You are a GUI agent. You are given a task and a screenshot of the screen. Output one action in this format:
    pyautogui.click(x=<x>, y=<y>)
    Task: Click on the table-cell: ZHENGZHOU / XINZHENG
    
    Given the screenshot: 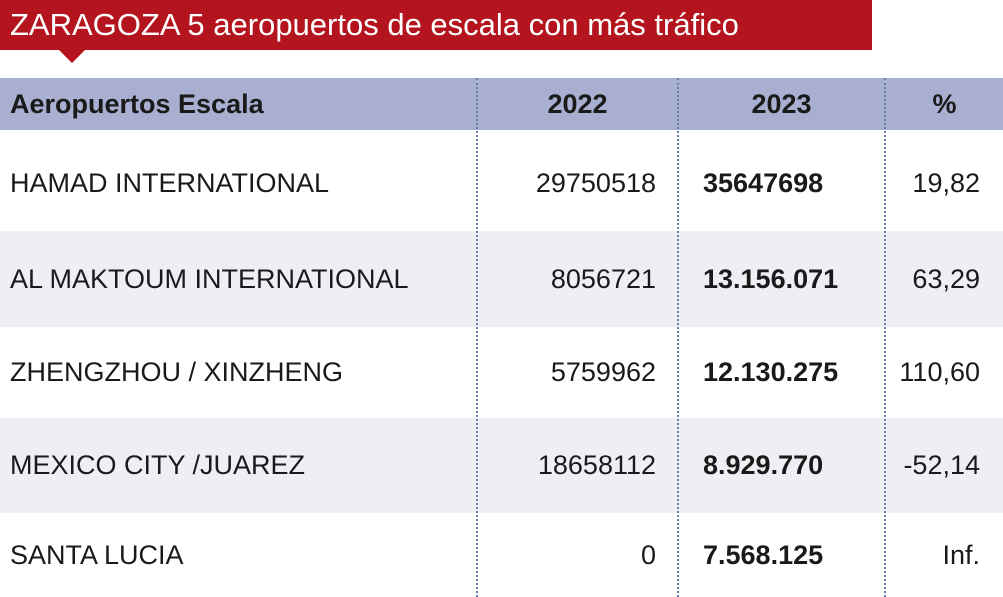 What is the action you would take?
    pyautogui.click(x=177, y=372)
    